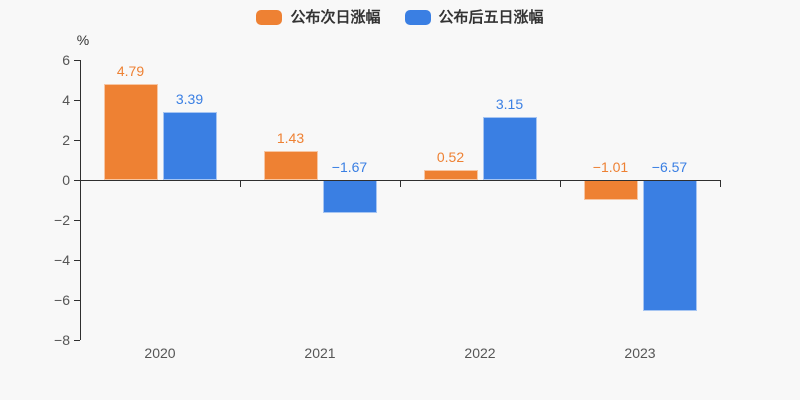 This screenshot has height=400, width=800. What do you see at coordinates (62, 220) in the screenshot?
I see `y-axis-tick-label: −2` at bounding box center [62, 220].